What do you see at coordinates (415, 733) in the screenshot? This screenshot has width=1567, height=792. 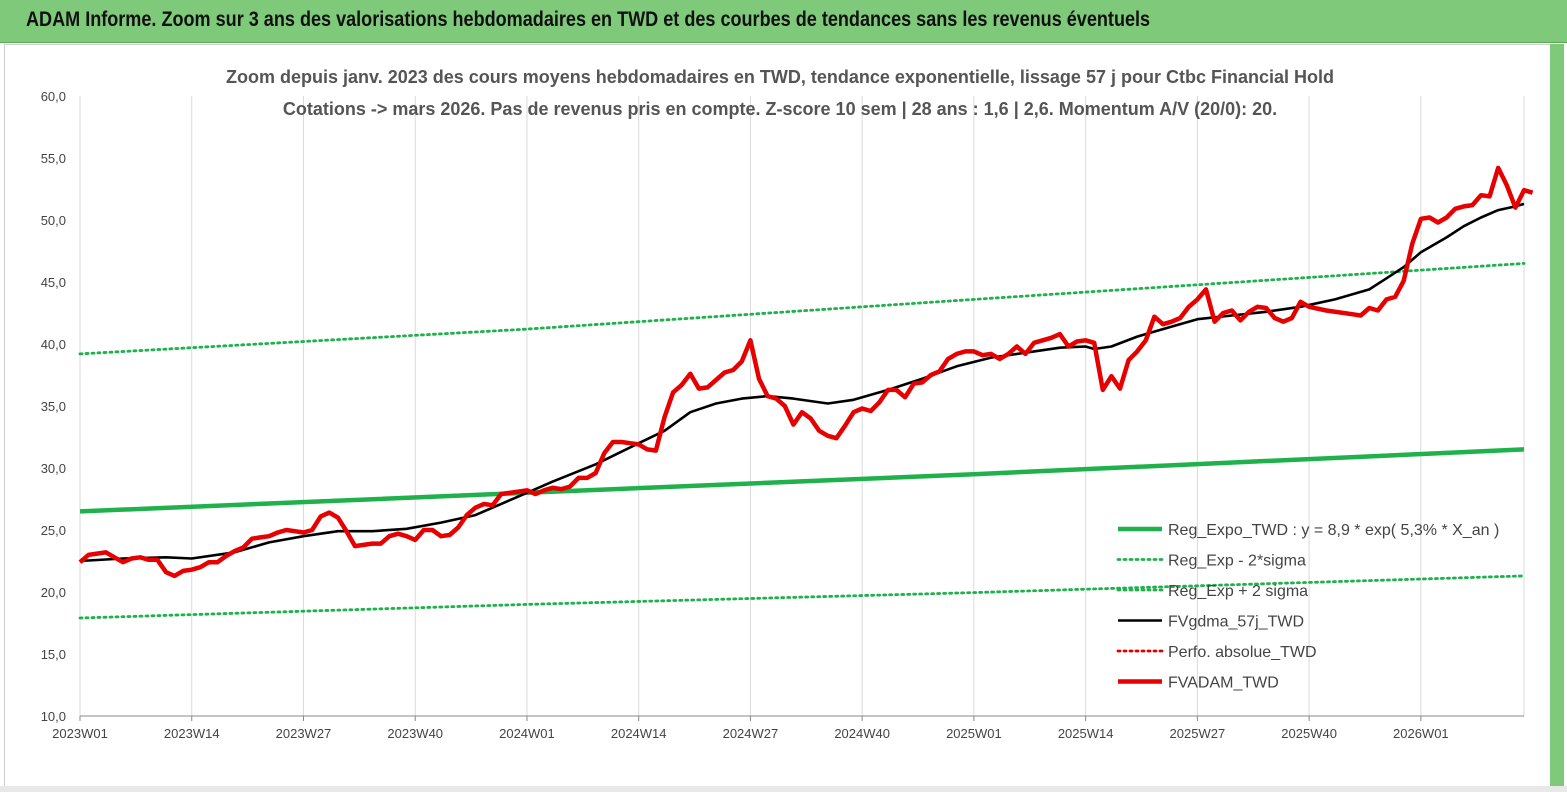 I see `x-tick-label: 2023W40` at bounding box center [415, 733].